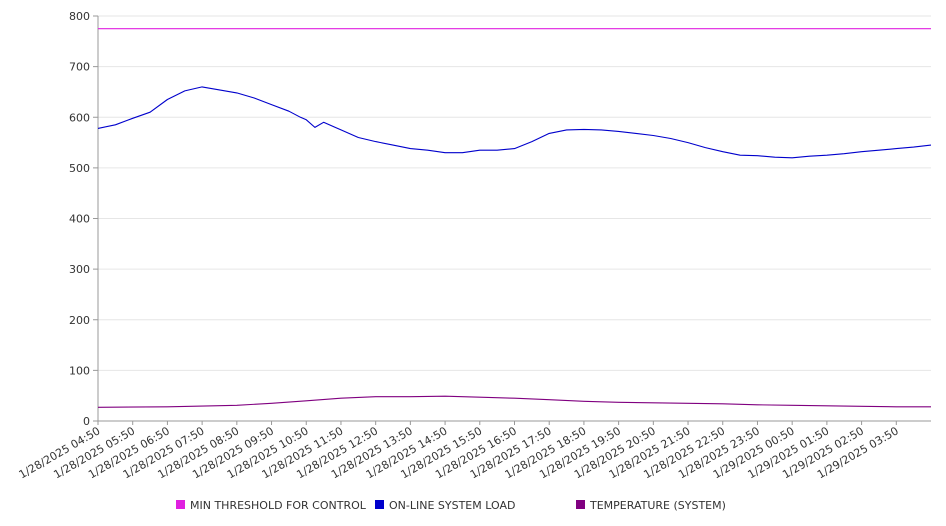 This screenshot has height=526, width=946. I want to click on y-tick-label: 400, so click(79, 219).